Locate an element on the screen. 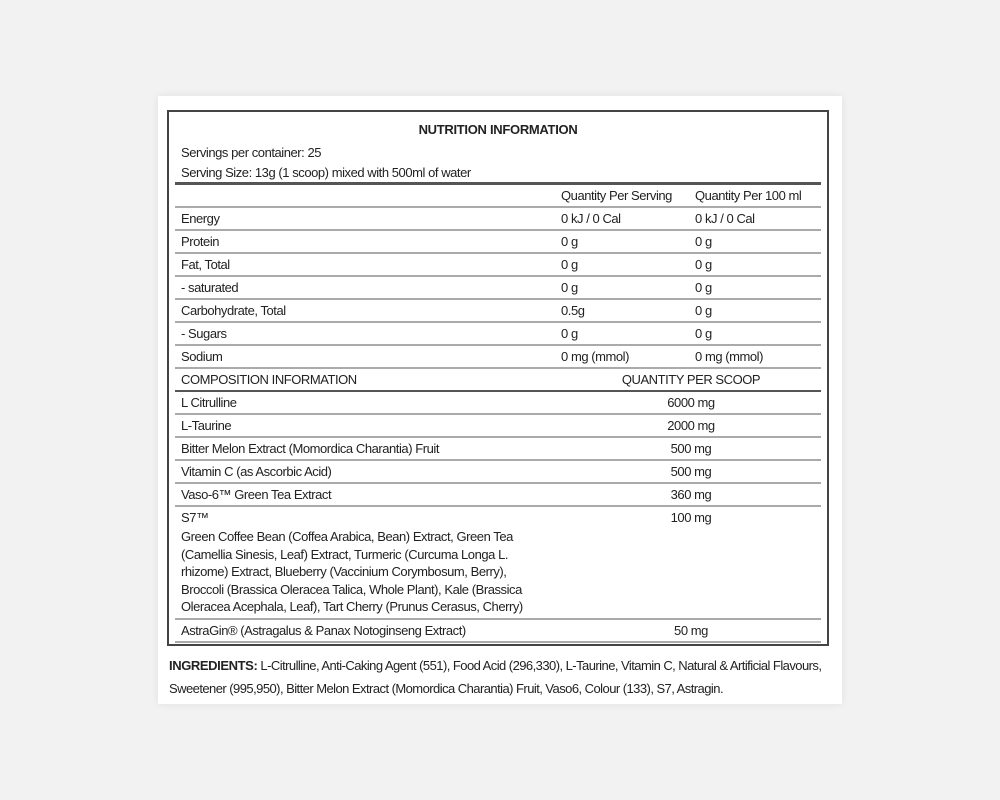 This screenshot has height=800, width=1000. nutrient-name: Fat, Total is located at coordinates (205, 264).